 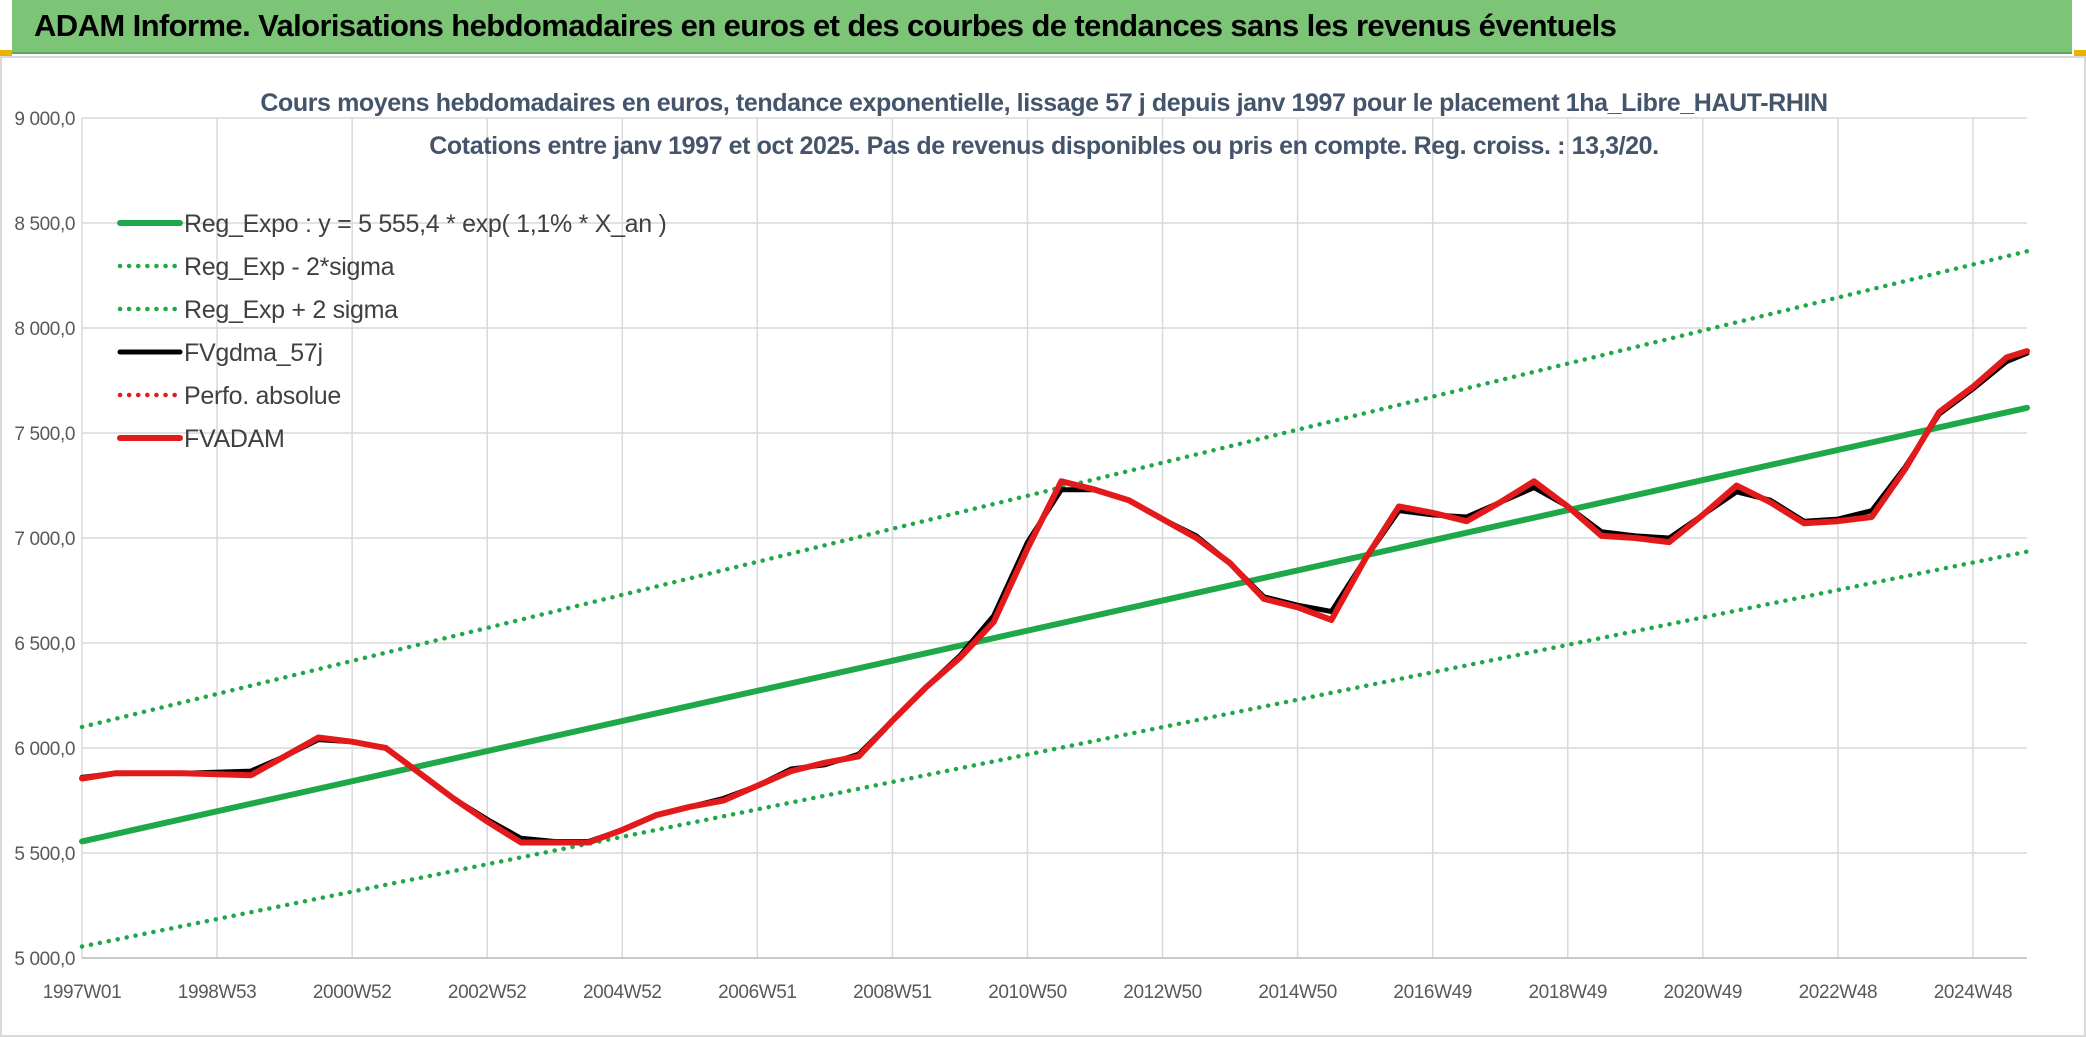 I want to click on x-tick-label: 2024W48, so click(x=1973, y=992).